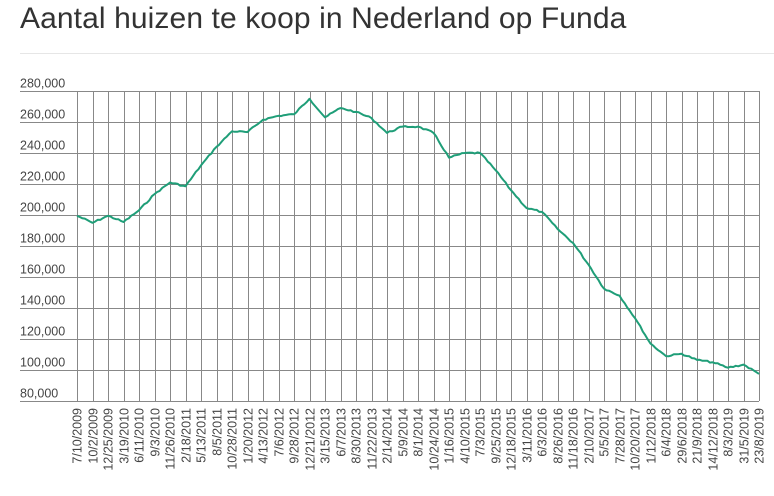  I want to click on x-tick-label: 7/6/2012, so click(280, 432).